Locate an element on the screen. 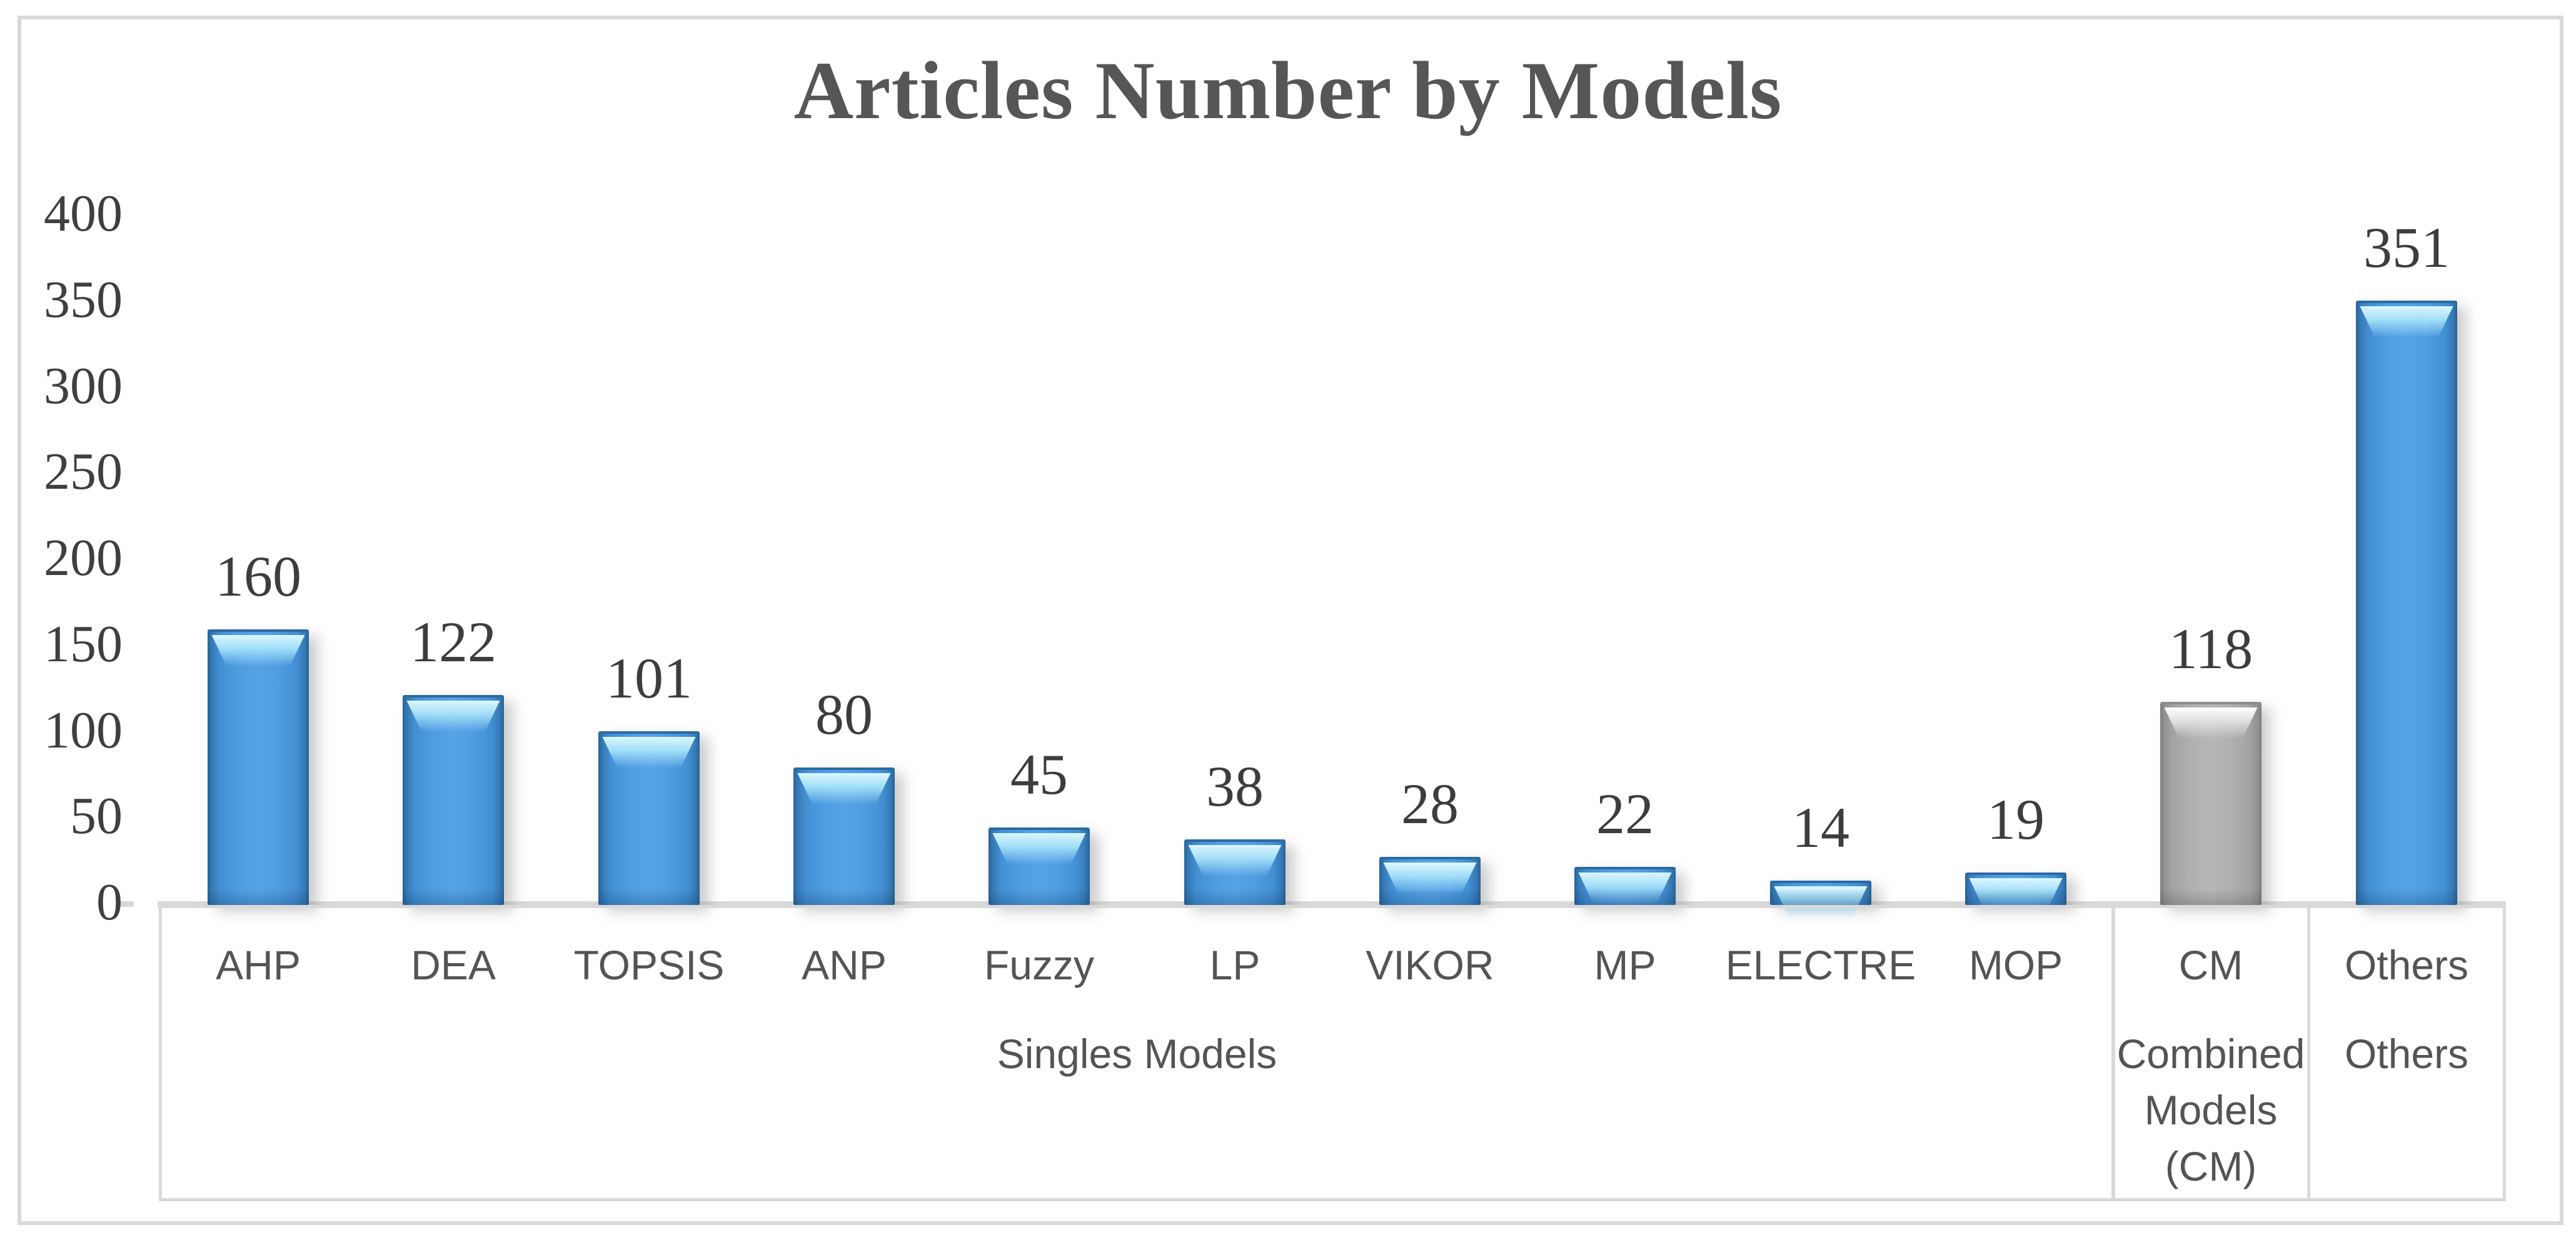 The height and width of the screenshot is (1240, 2576). category-label-dea: DEA is located at coordinates (453, 965).